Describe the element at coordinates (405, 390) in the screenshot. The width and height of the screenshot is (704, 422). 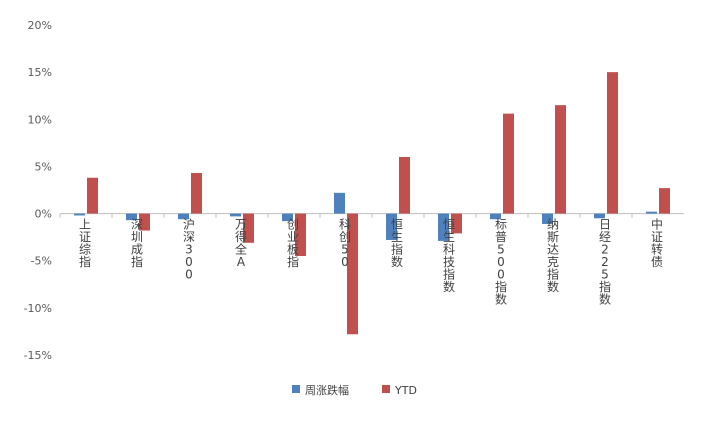
I see `legend-label-ytd: YTD` at that location.